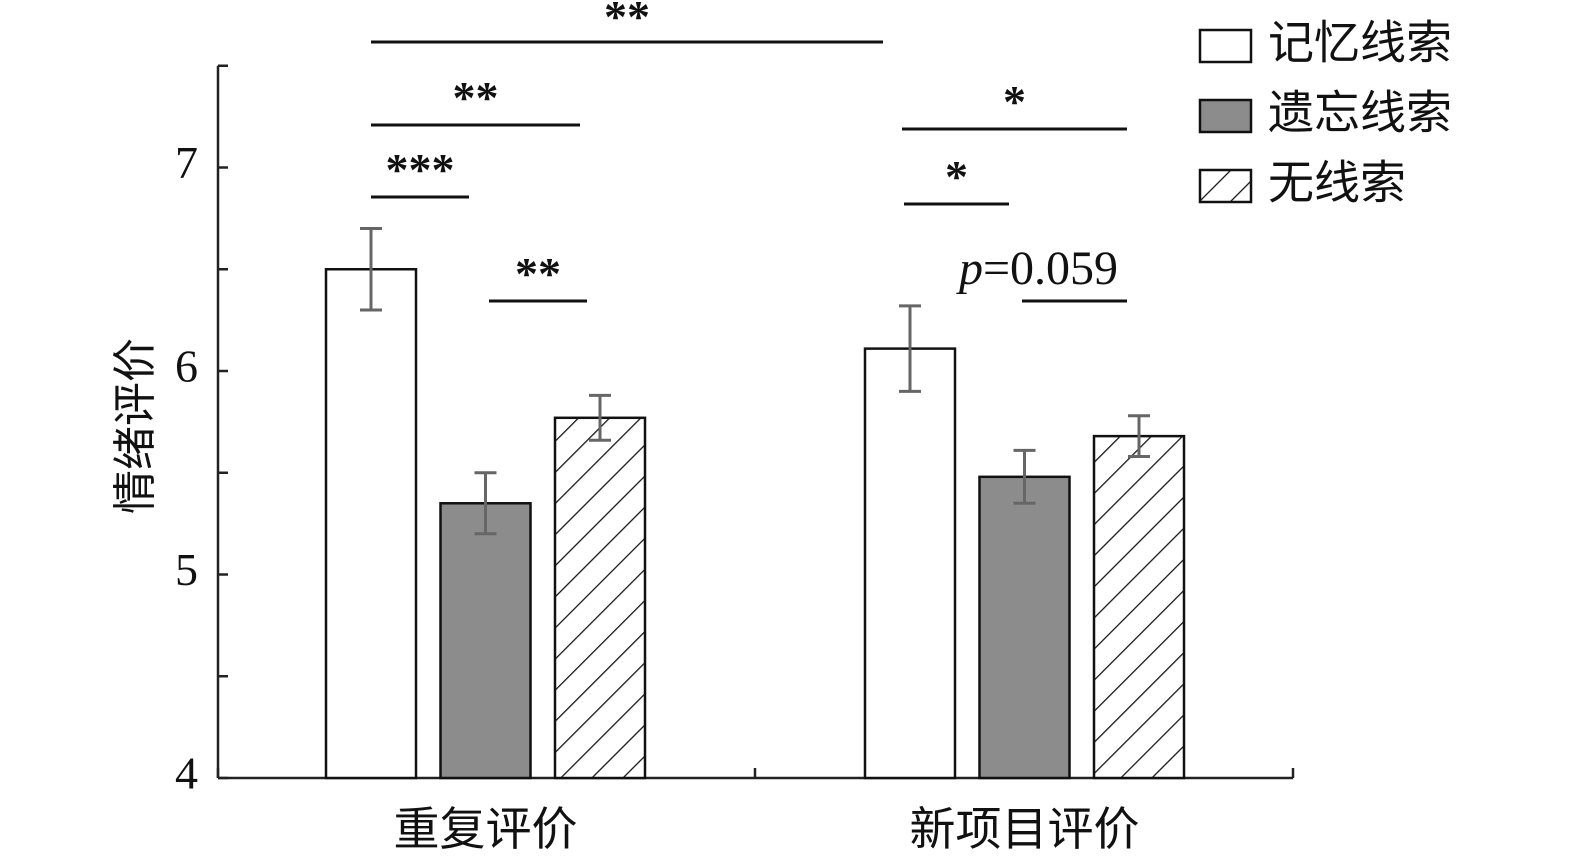 Image resolution: width=1575 pixels, height=863 pixels. Describe the element at coordinates (186, 366) in the screenshot. I see `y-tick-label: 6` at that location.